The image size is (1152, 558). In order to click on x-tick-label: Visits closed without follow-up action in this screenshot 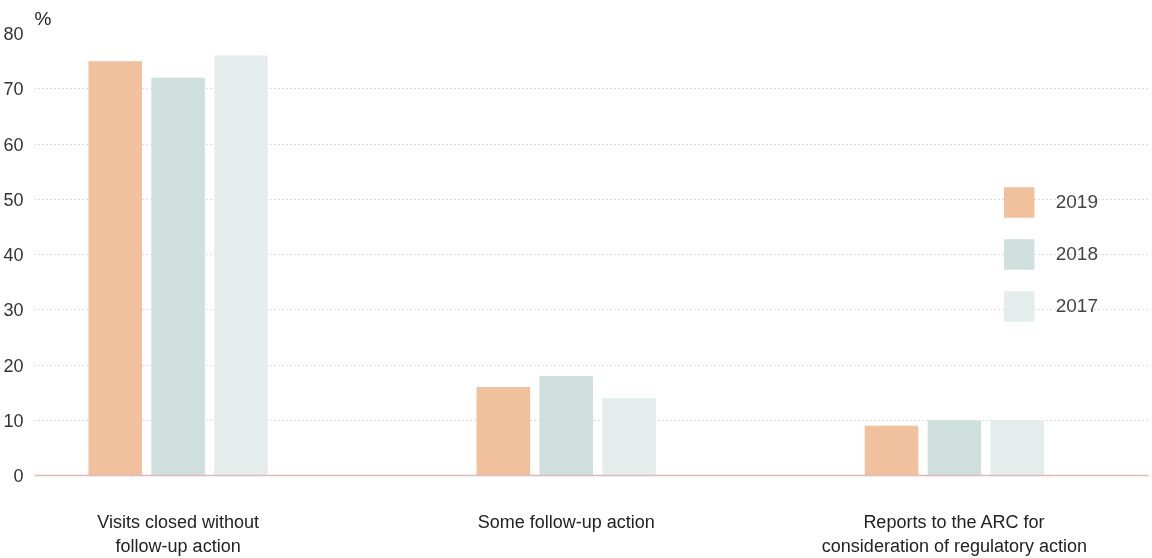, I will do `click(178, 533)`.